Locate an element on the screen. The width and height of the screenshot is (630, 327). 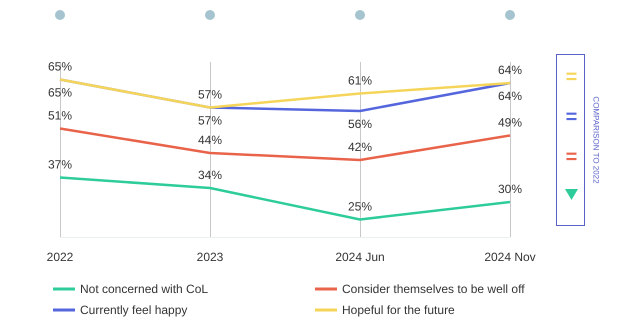
text: COMPARISON TO 2022 is located at coordinates (596, 140).